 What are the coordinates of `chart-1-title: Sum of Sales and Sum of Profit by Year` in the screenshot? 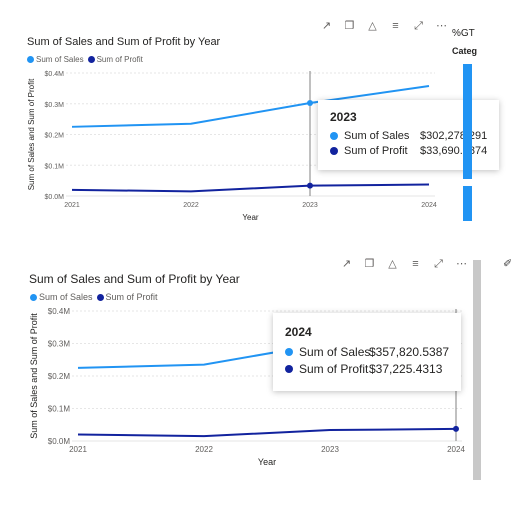 It's located at (124, 42).